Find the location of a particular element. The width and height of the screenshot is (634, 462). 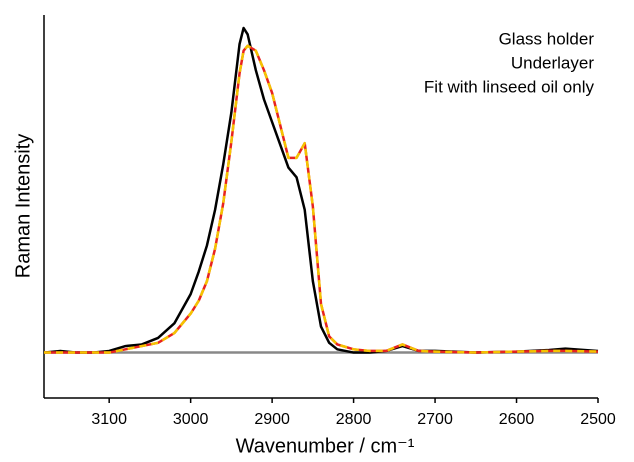

x-tick-label: 2800 is located at coordinates (354, 419).